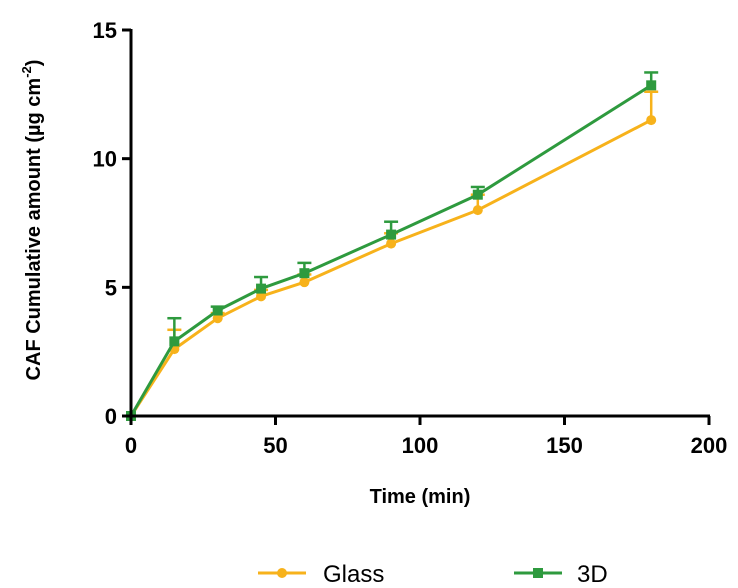 The height and width of the screenshot is (588, 738). I want to click on legend-glass-label: Glass, so click(353, 574).